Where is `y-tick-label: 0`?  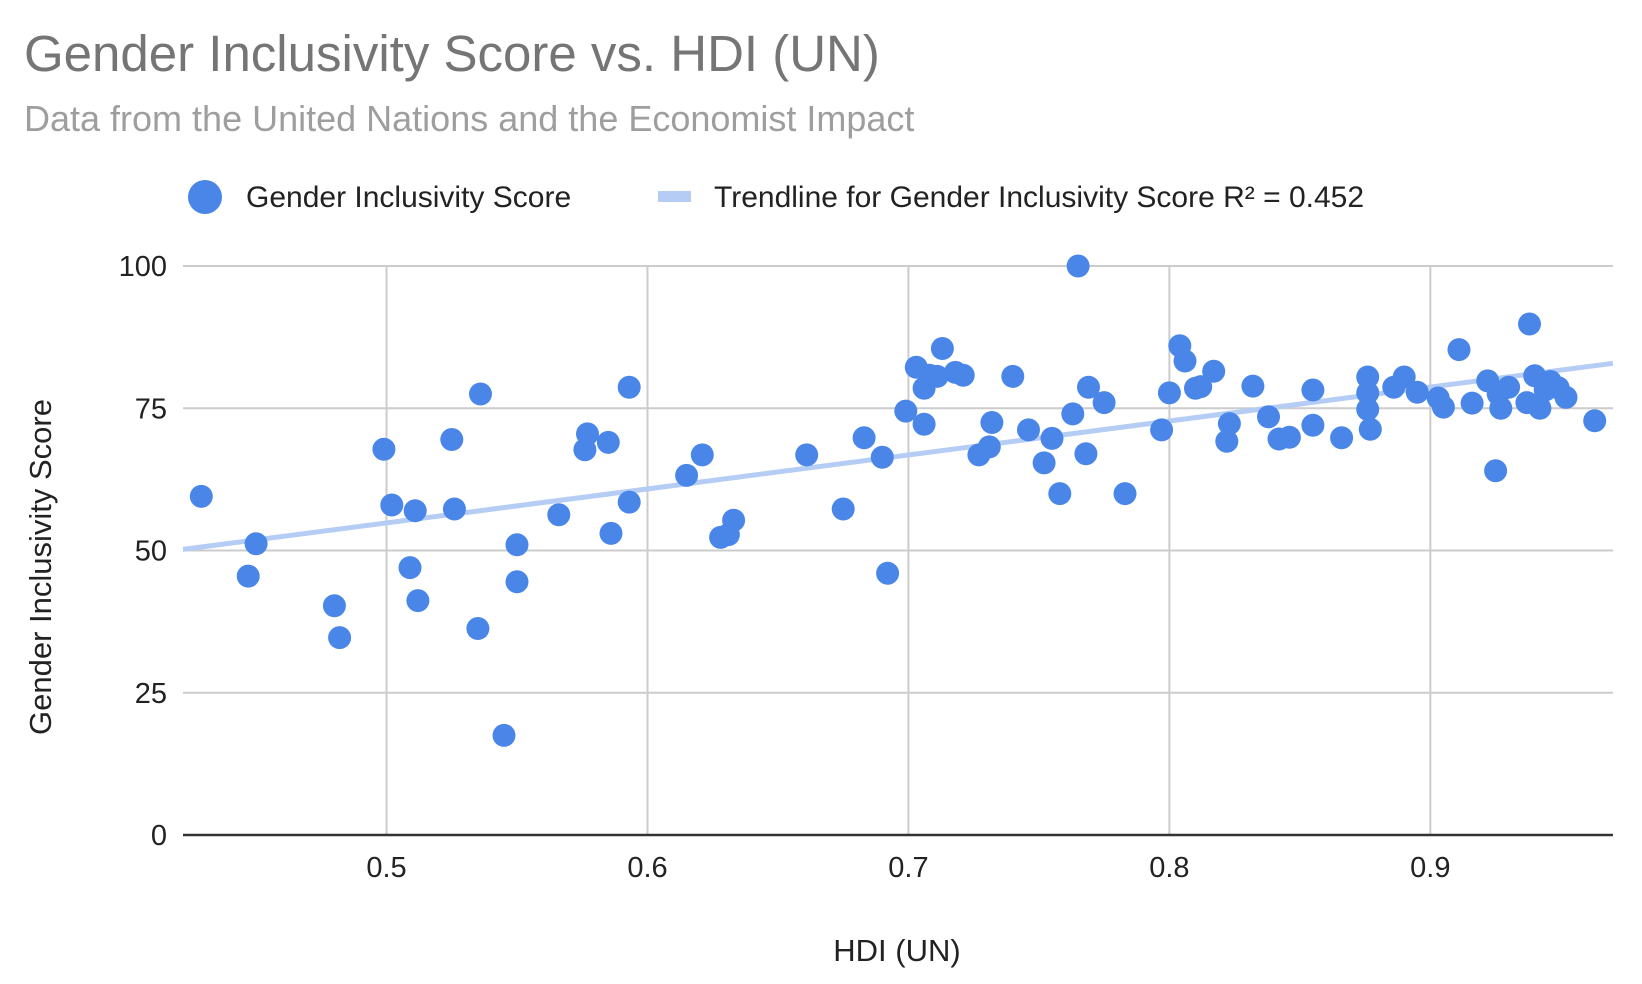 y-tick-label: 0 is located at coordinates (159, 836).